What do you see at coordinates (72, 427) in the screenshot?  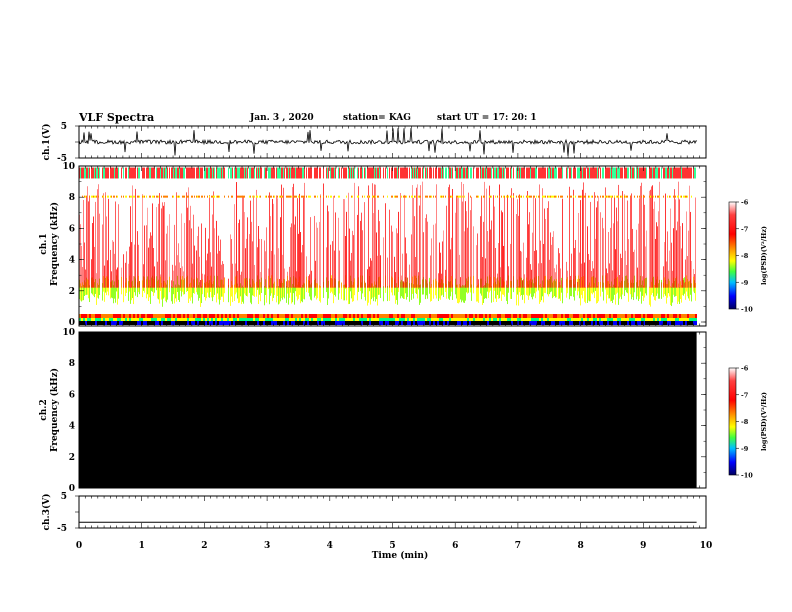 I see `ch2-spectrogram-y-tick-label: 4` at bounding box center [72, 427].